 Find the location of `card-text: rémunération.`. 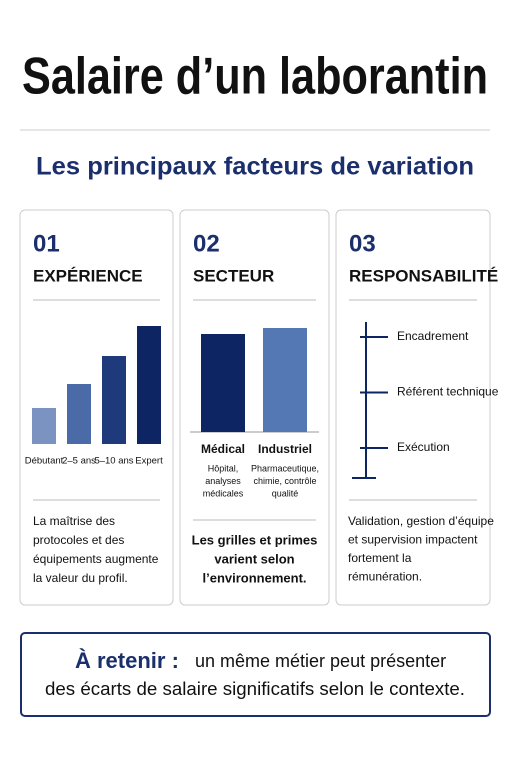

card-text: rémunération. is located at coordinates (385, 577).